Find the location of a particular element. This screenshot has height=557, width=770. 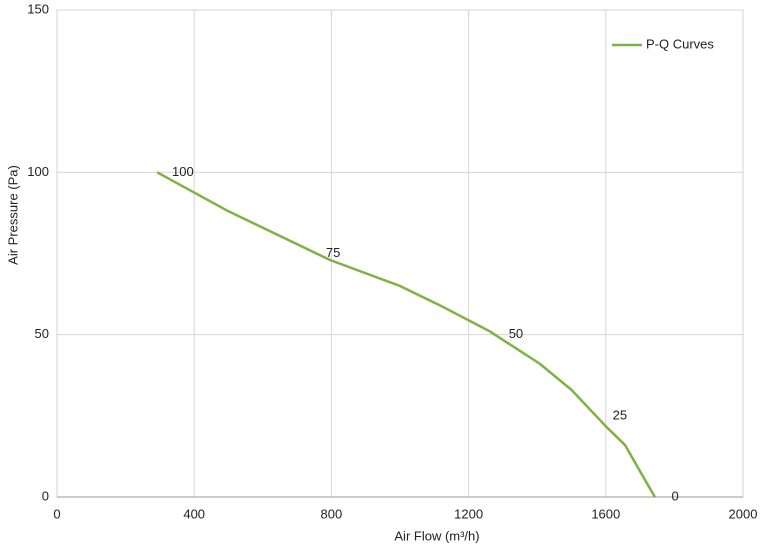

annotation: 0 is located at coordinates (674, 495).